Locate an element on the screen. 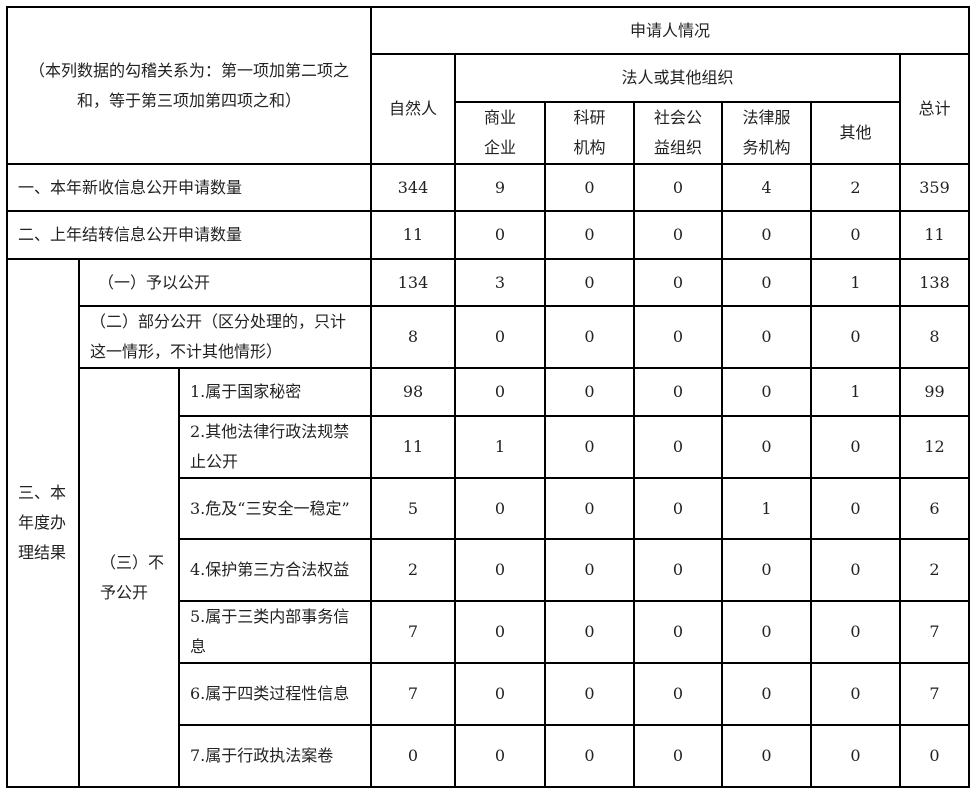  row-label: 5.属于三类内部事务信息 is located at coordinates (275, 632).